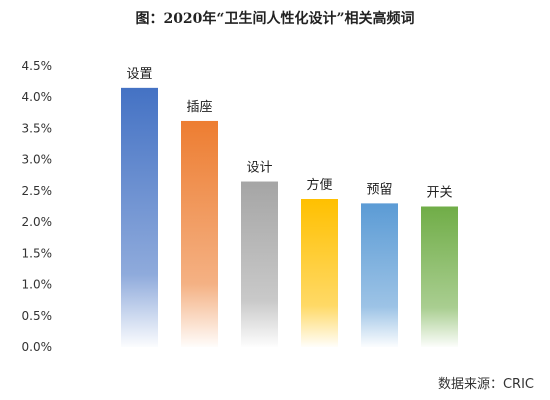 This screenshot has height=400, width=550. I want to click on y-tick-label: 0.0%, so click(37, 347).